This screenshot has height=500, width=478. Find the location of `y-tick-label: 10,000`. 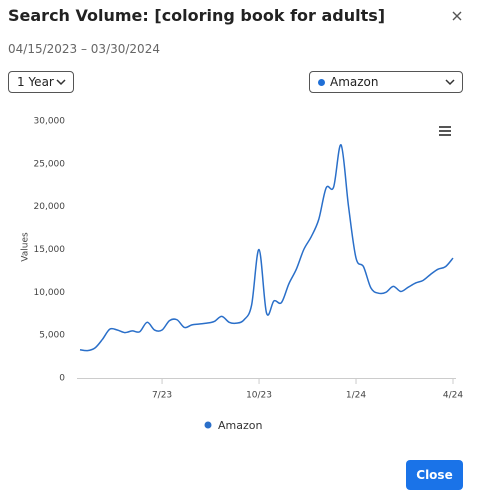

y-tick-label: 10,000 is located at coordinates (50, 293).